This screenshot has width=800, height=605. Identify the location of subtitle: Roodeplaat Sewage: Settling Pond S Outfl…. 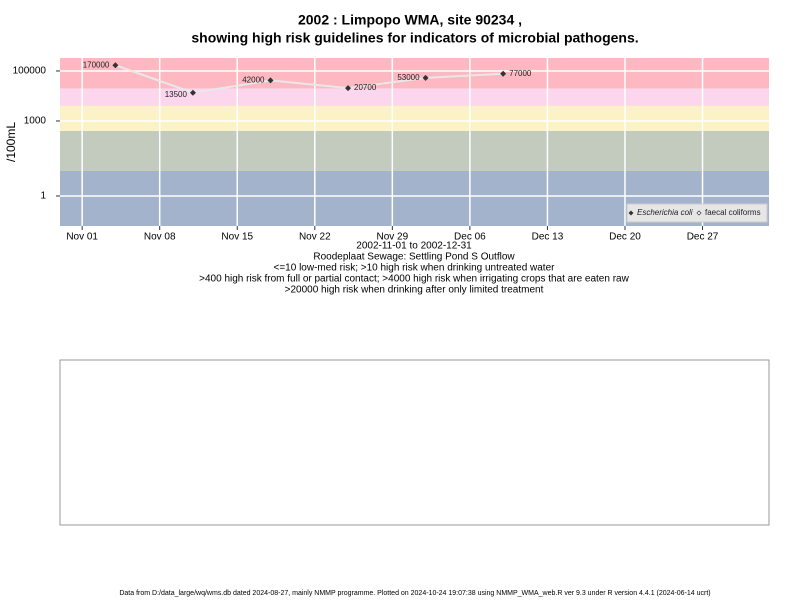
(414, 257).